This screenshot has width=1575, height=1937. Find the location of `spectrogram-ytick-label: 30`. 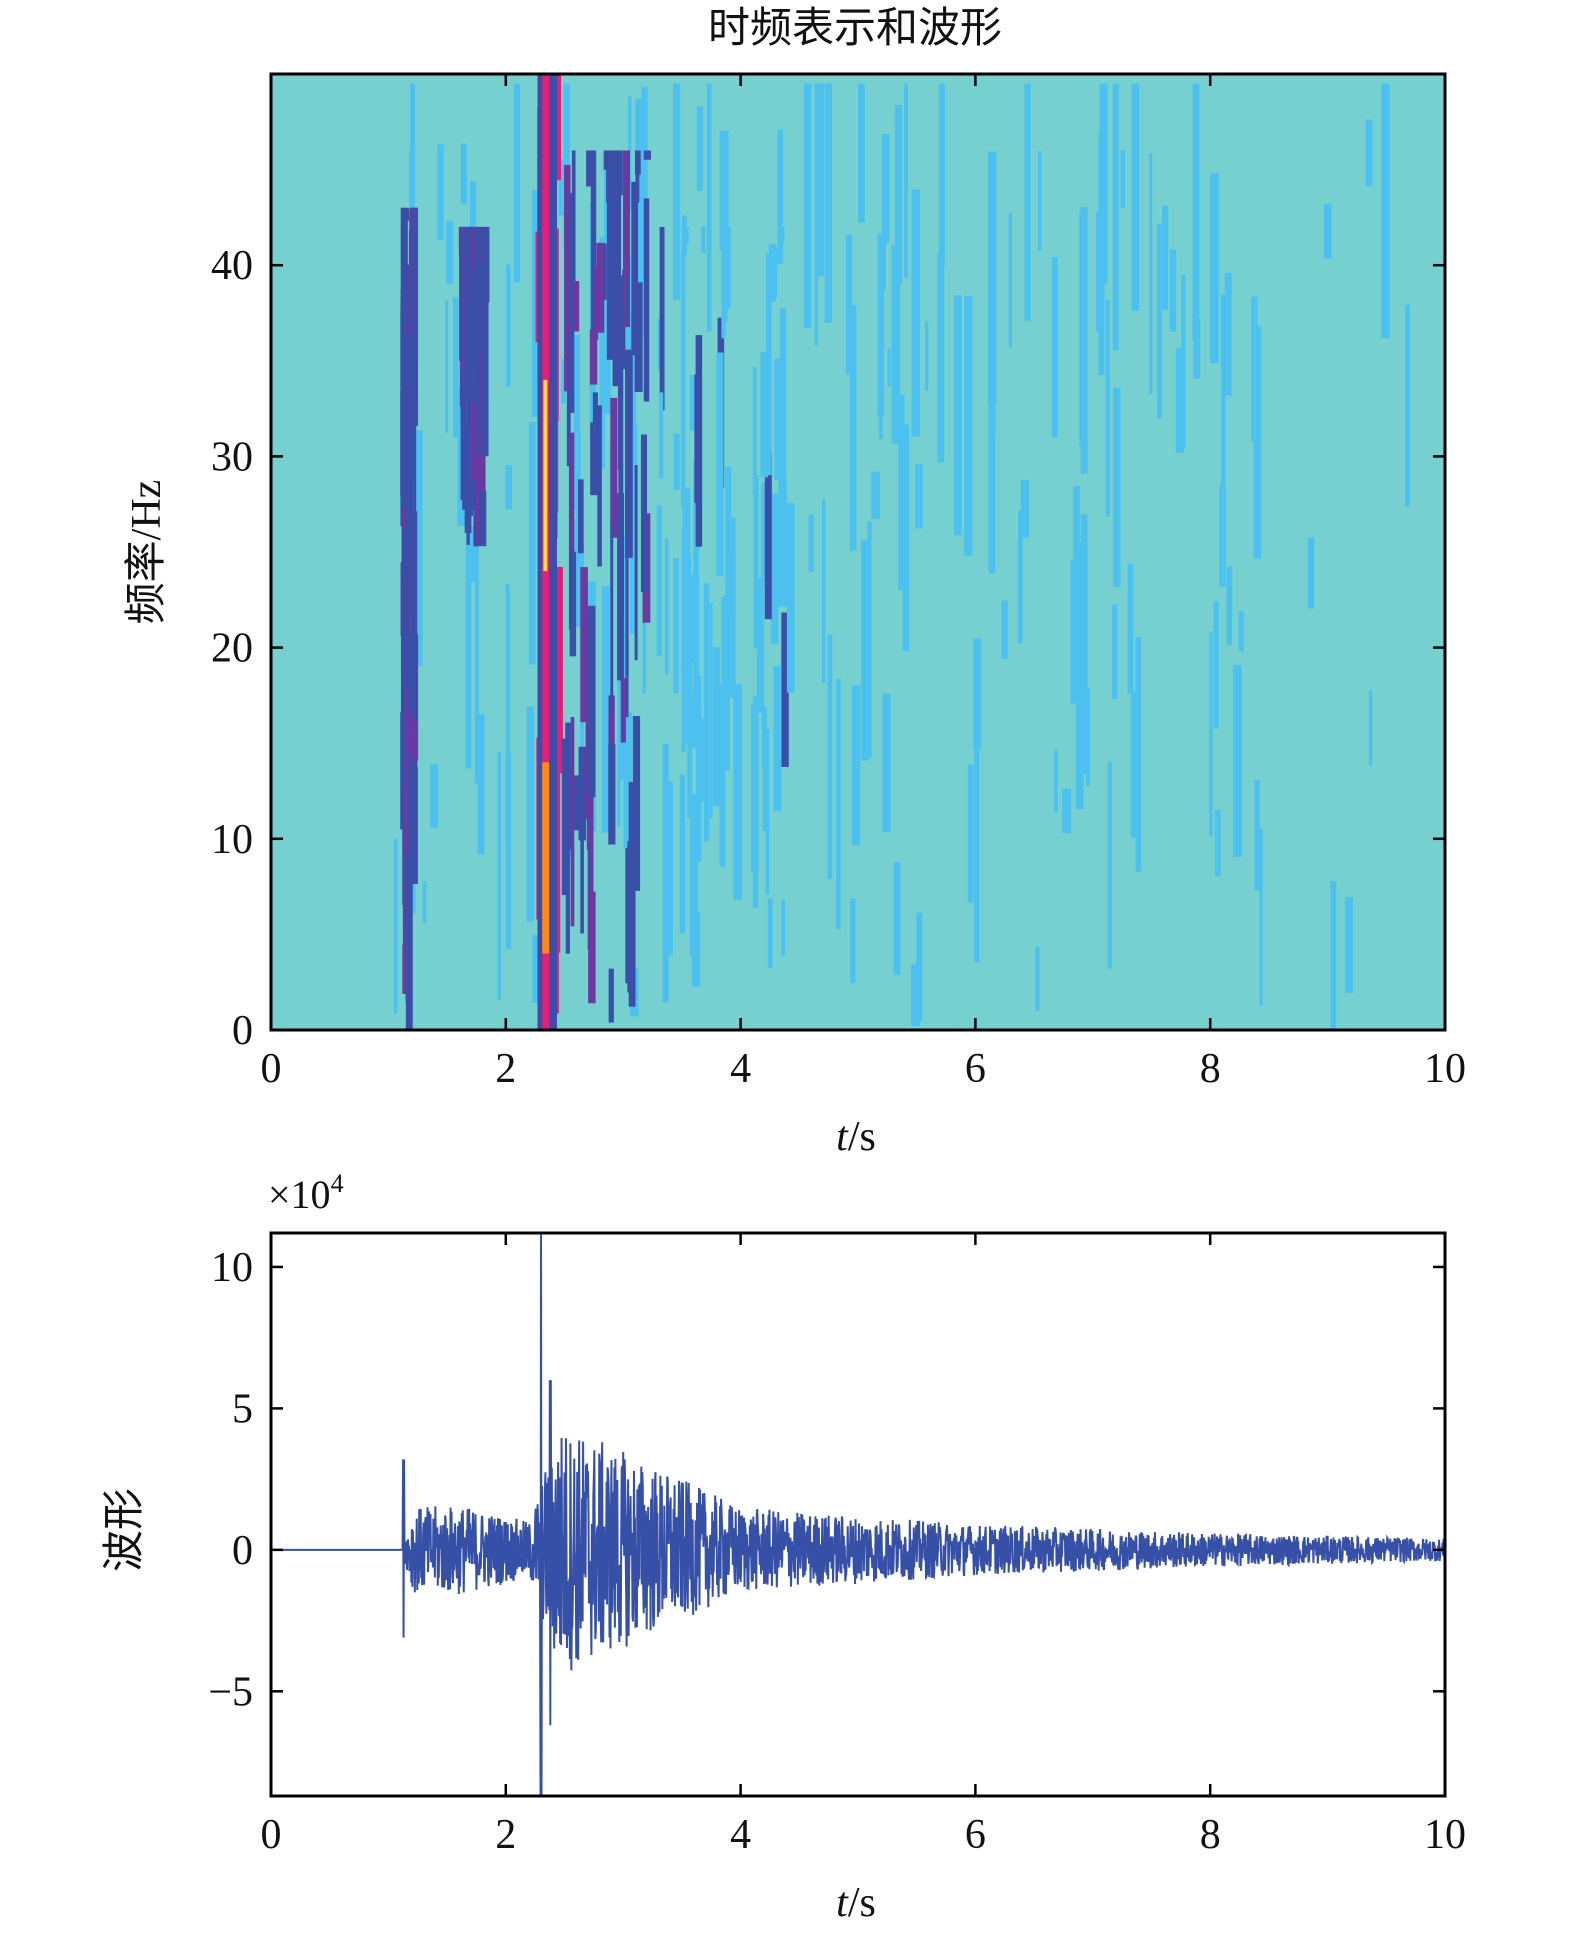

spectrogram-ytick-label: 30 is located at coordinates (232, 457).